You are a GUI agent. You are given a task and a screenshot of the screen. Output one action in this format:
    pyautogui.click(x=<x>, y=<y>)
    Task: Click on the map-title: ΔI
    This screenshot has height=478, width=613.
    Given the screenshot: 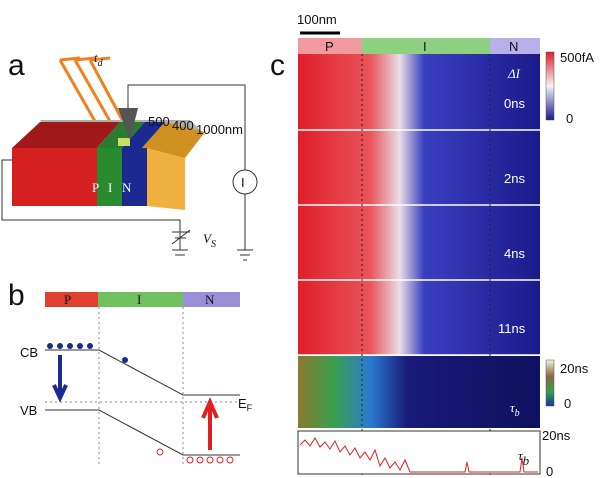 What is the action you would take?
    pyautogui.click(x=514, y=73)
    